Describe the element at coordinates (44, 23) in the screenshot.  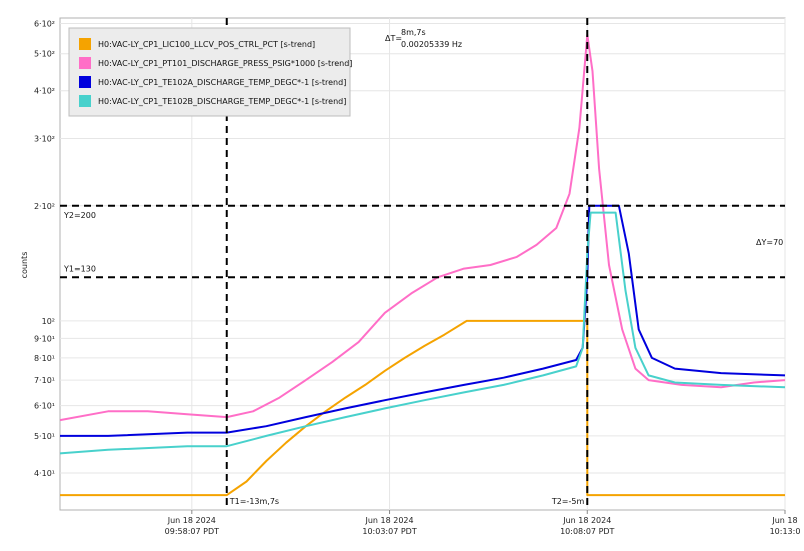
I see `y-tick-label: 6·10²` at that location.